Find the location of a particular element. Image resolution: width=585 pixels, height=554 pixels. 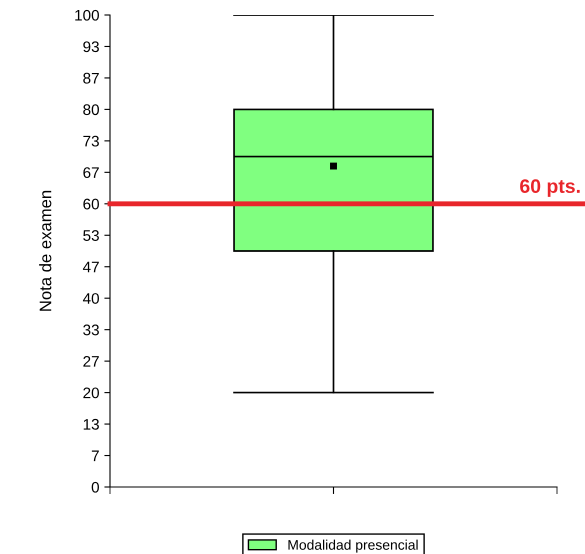

y-tick-label: 33 is located at coordinates (91, 330).